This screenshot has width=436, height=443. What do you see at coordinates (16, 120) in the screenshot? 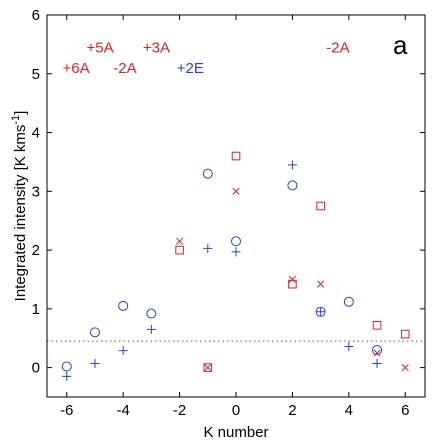
I see `y-axis-label-sup: -1` at bounding box center [16, 120].